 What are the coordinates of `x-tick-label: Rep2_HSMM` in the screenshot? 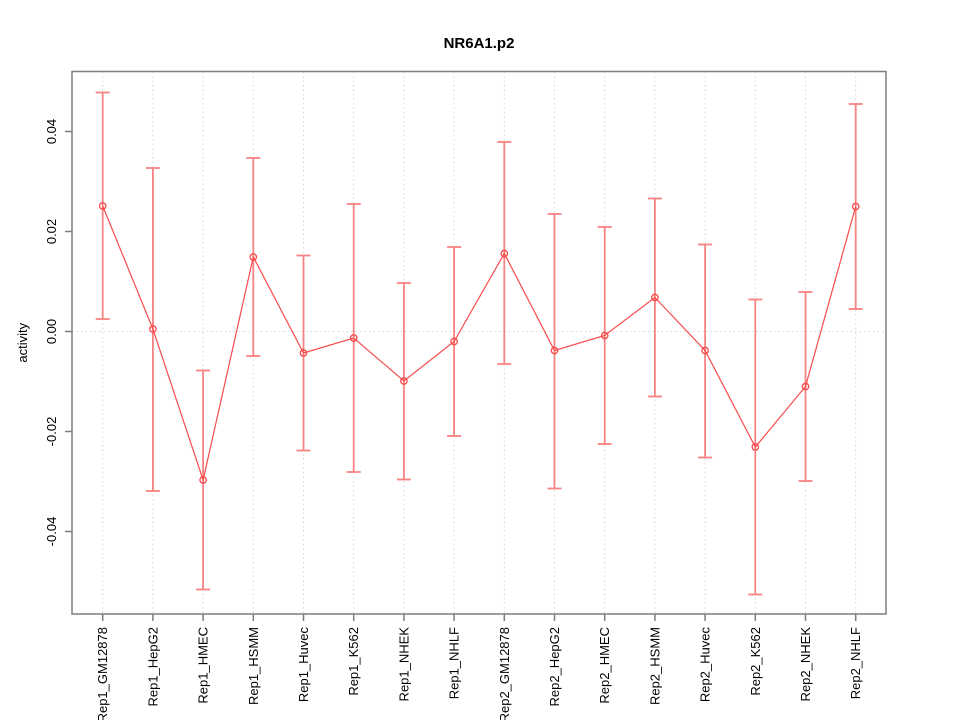 It's located at (654, 666).